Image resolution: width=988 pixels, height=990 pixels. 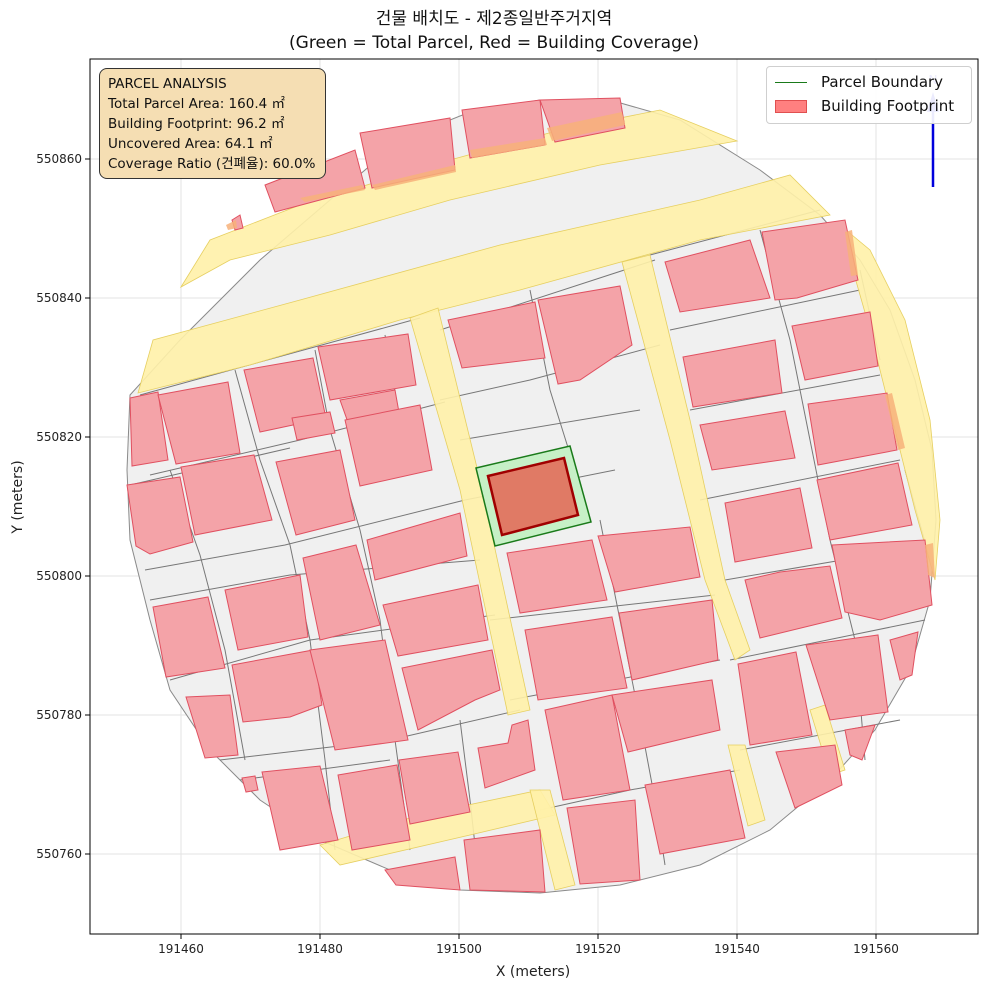 I want to click on y-tick-label: 550760, so click(x=59, y=854).